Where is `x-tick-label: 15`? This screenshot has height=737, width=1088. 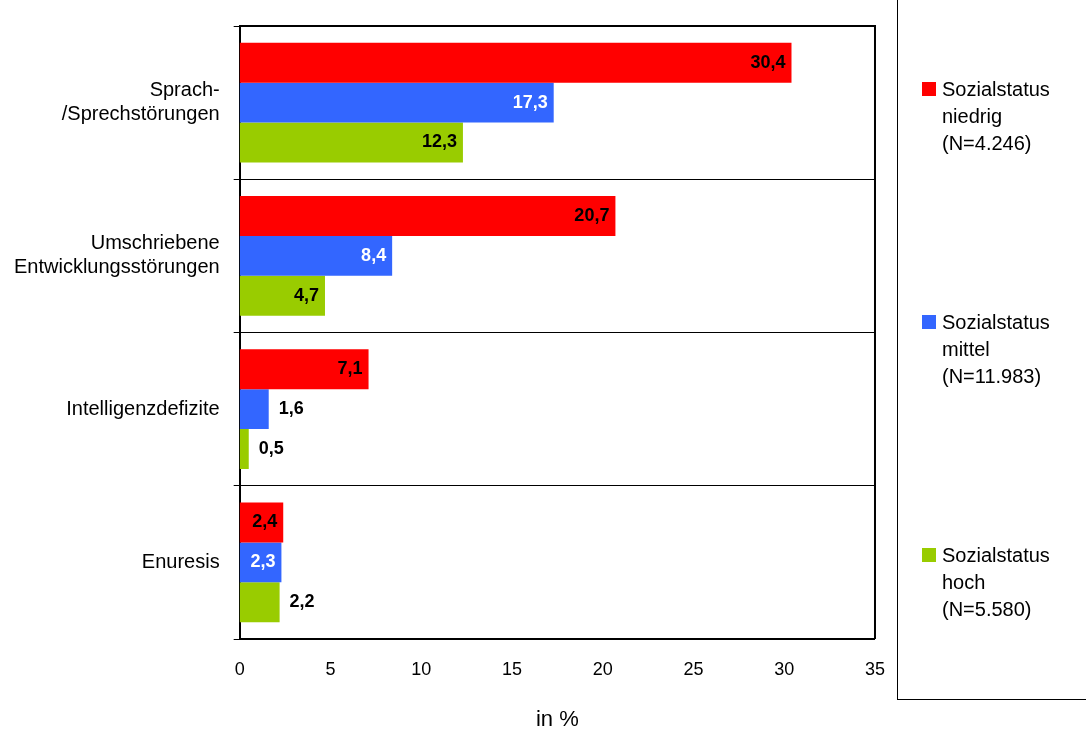 x-tick-label: 15 is located at coordinates (511, 668).